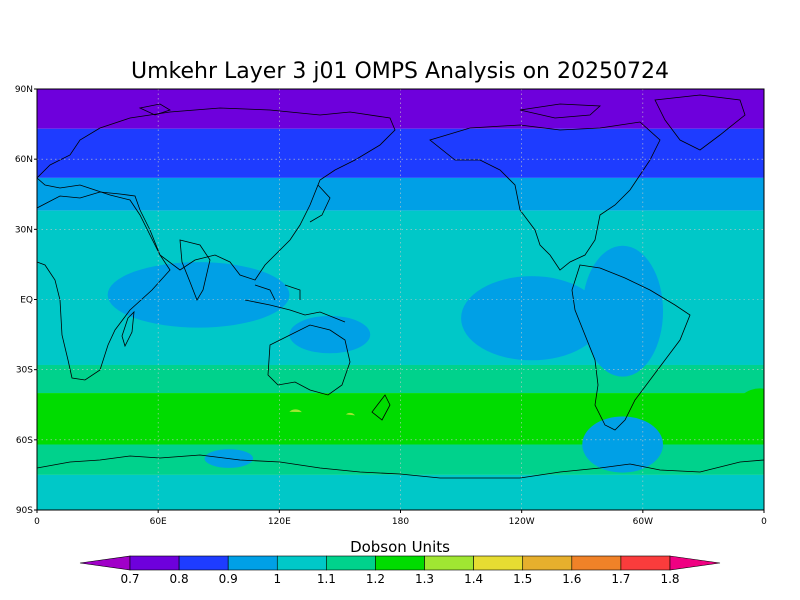 The image size is (800, 600). I want to click on coastline-new-zealand, so click(381, 407).